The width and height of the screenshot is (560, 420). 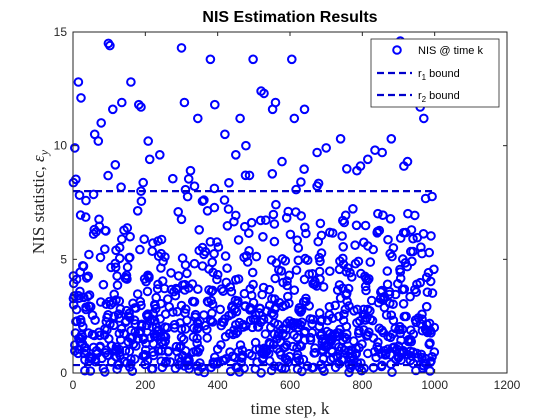 What do you see at coordinates (289, 17) in the screenshot?
I see `chart-title: NIS Estimation Results` at bounding box center [289, 17].